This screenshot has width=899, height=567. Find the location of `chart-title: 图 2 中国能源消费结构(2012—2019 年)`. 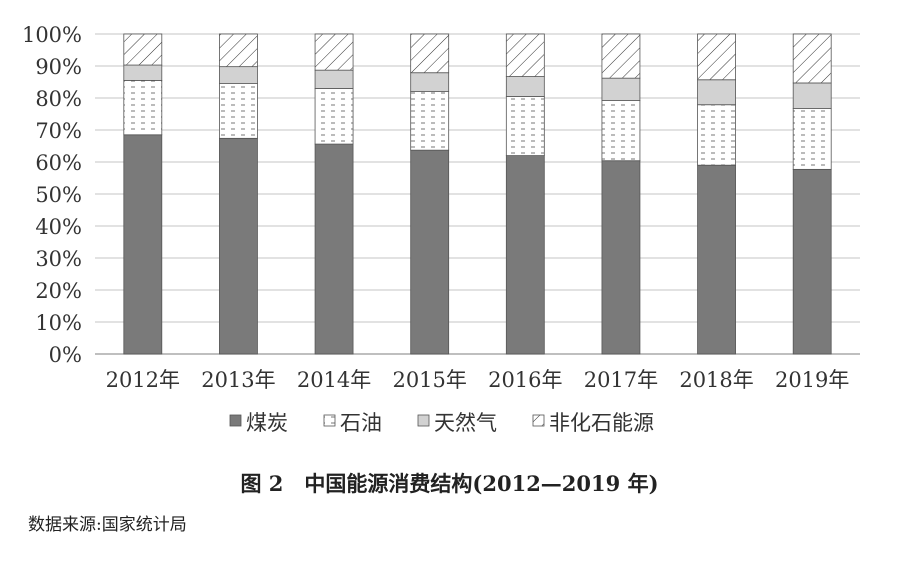

chart-title: 图 2 中国能源消费结构(2012—2019 年) is located at coordinates (449, 483).